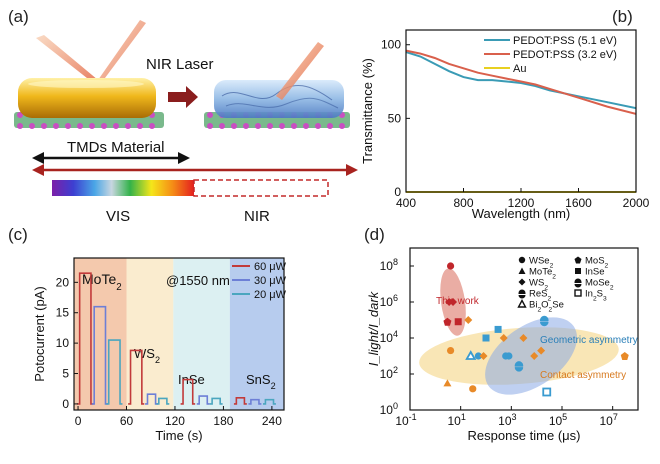  I want to click on x-tick-label: 1600, so click(578, 203).